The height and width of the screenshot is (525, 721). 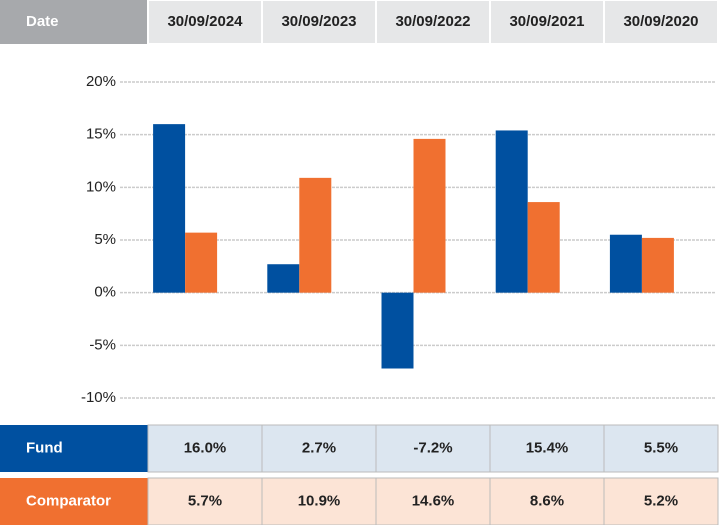 What do you see at coordinates (101, 81) in the screenshot?
I see `y-tick-label: 20%` at bounding box center [101, 81].